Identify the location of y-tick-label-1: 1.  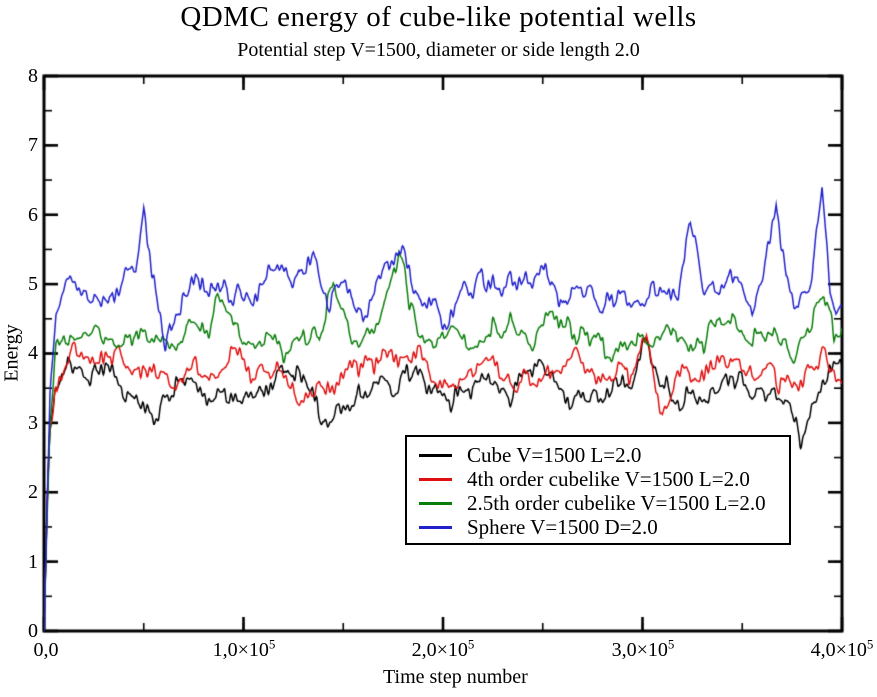
(33, 562).